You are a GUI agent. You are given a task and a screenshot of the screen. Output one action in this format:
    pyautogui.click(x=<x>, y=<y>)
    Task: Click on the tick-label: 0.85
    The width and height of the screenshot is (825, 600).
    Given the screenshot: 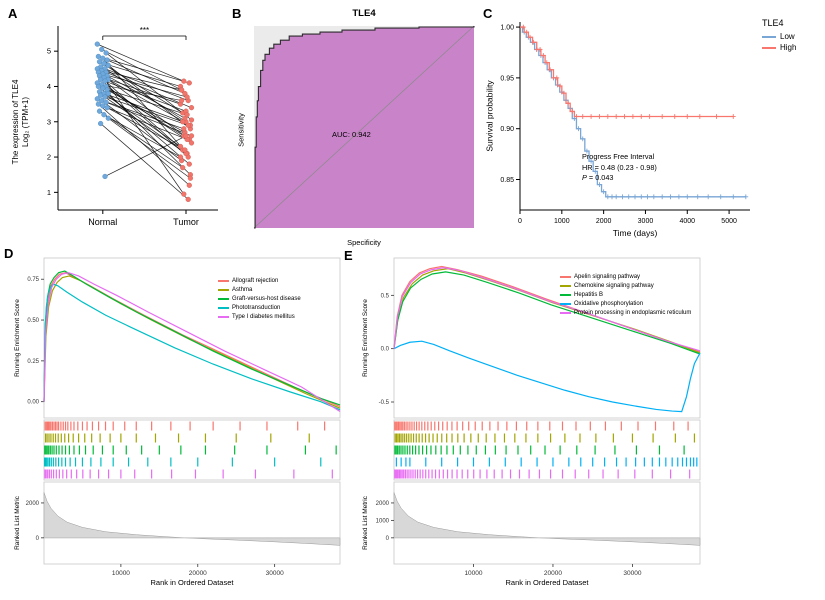 What is the action you would take?
    pyautogui.click(x=507, y=180)
    